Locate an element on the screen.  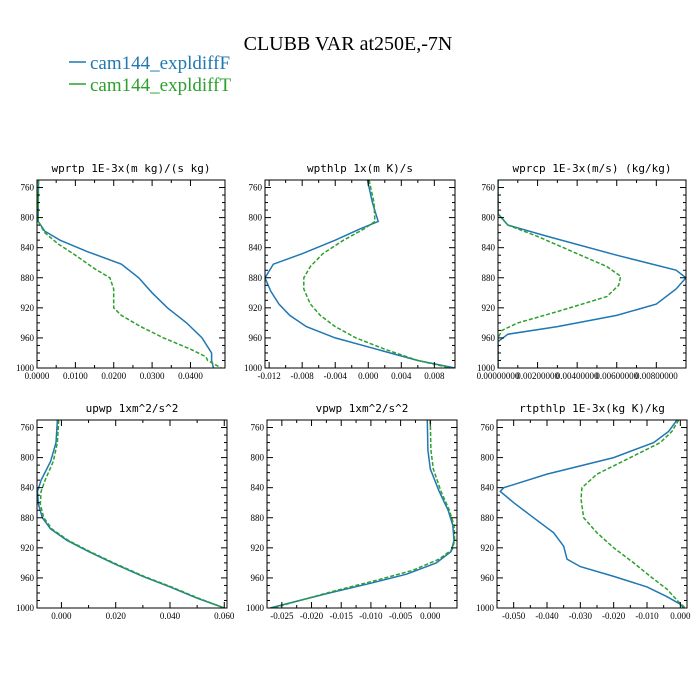
legend-label-2: cam144_expldiffT is located at coordinates (160, 85).